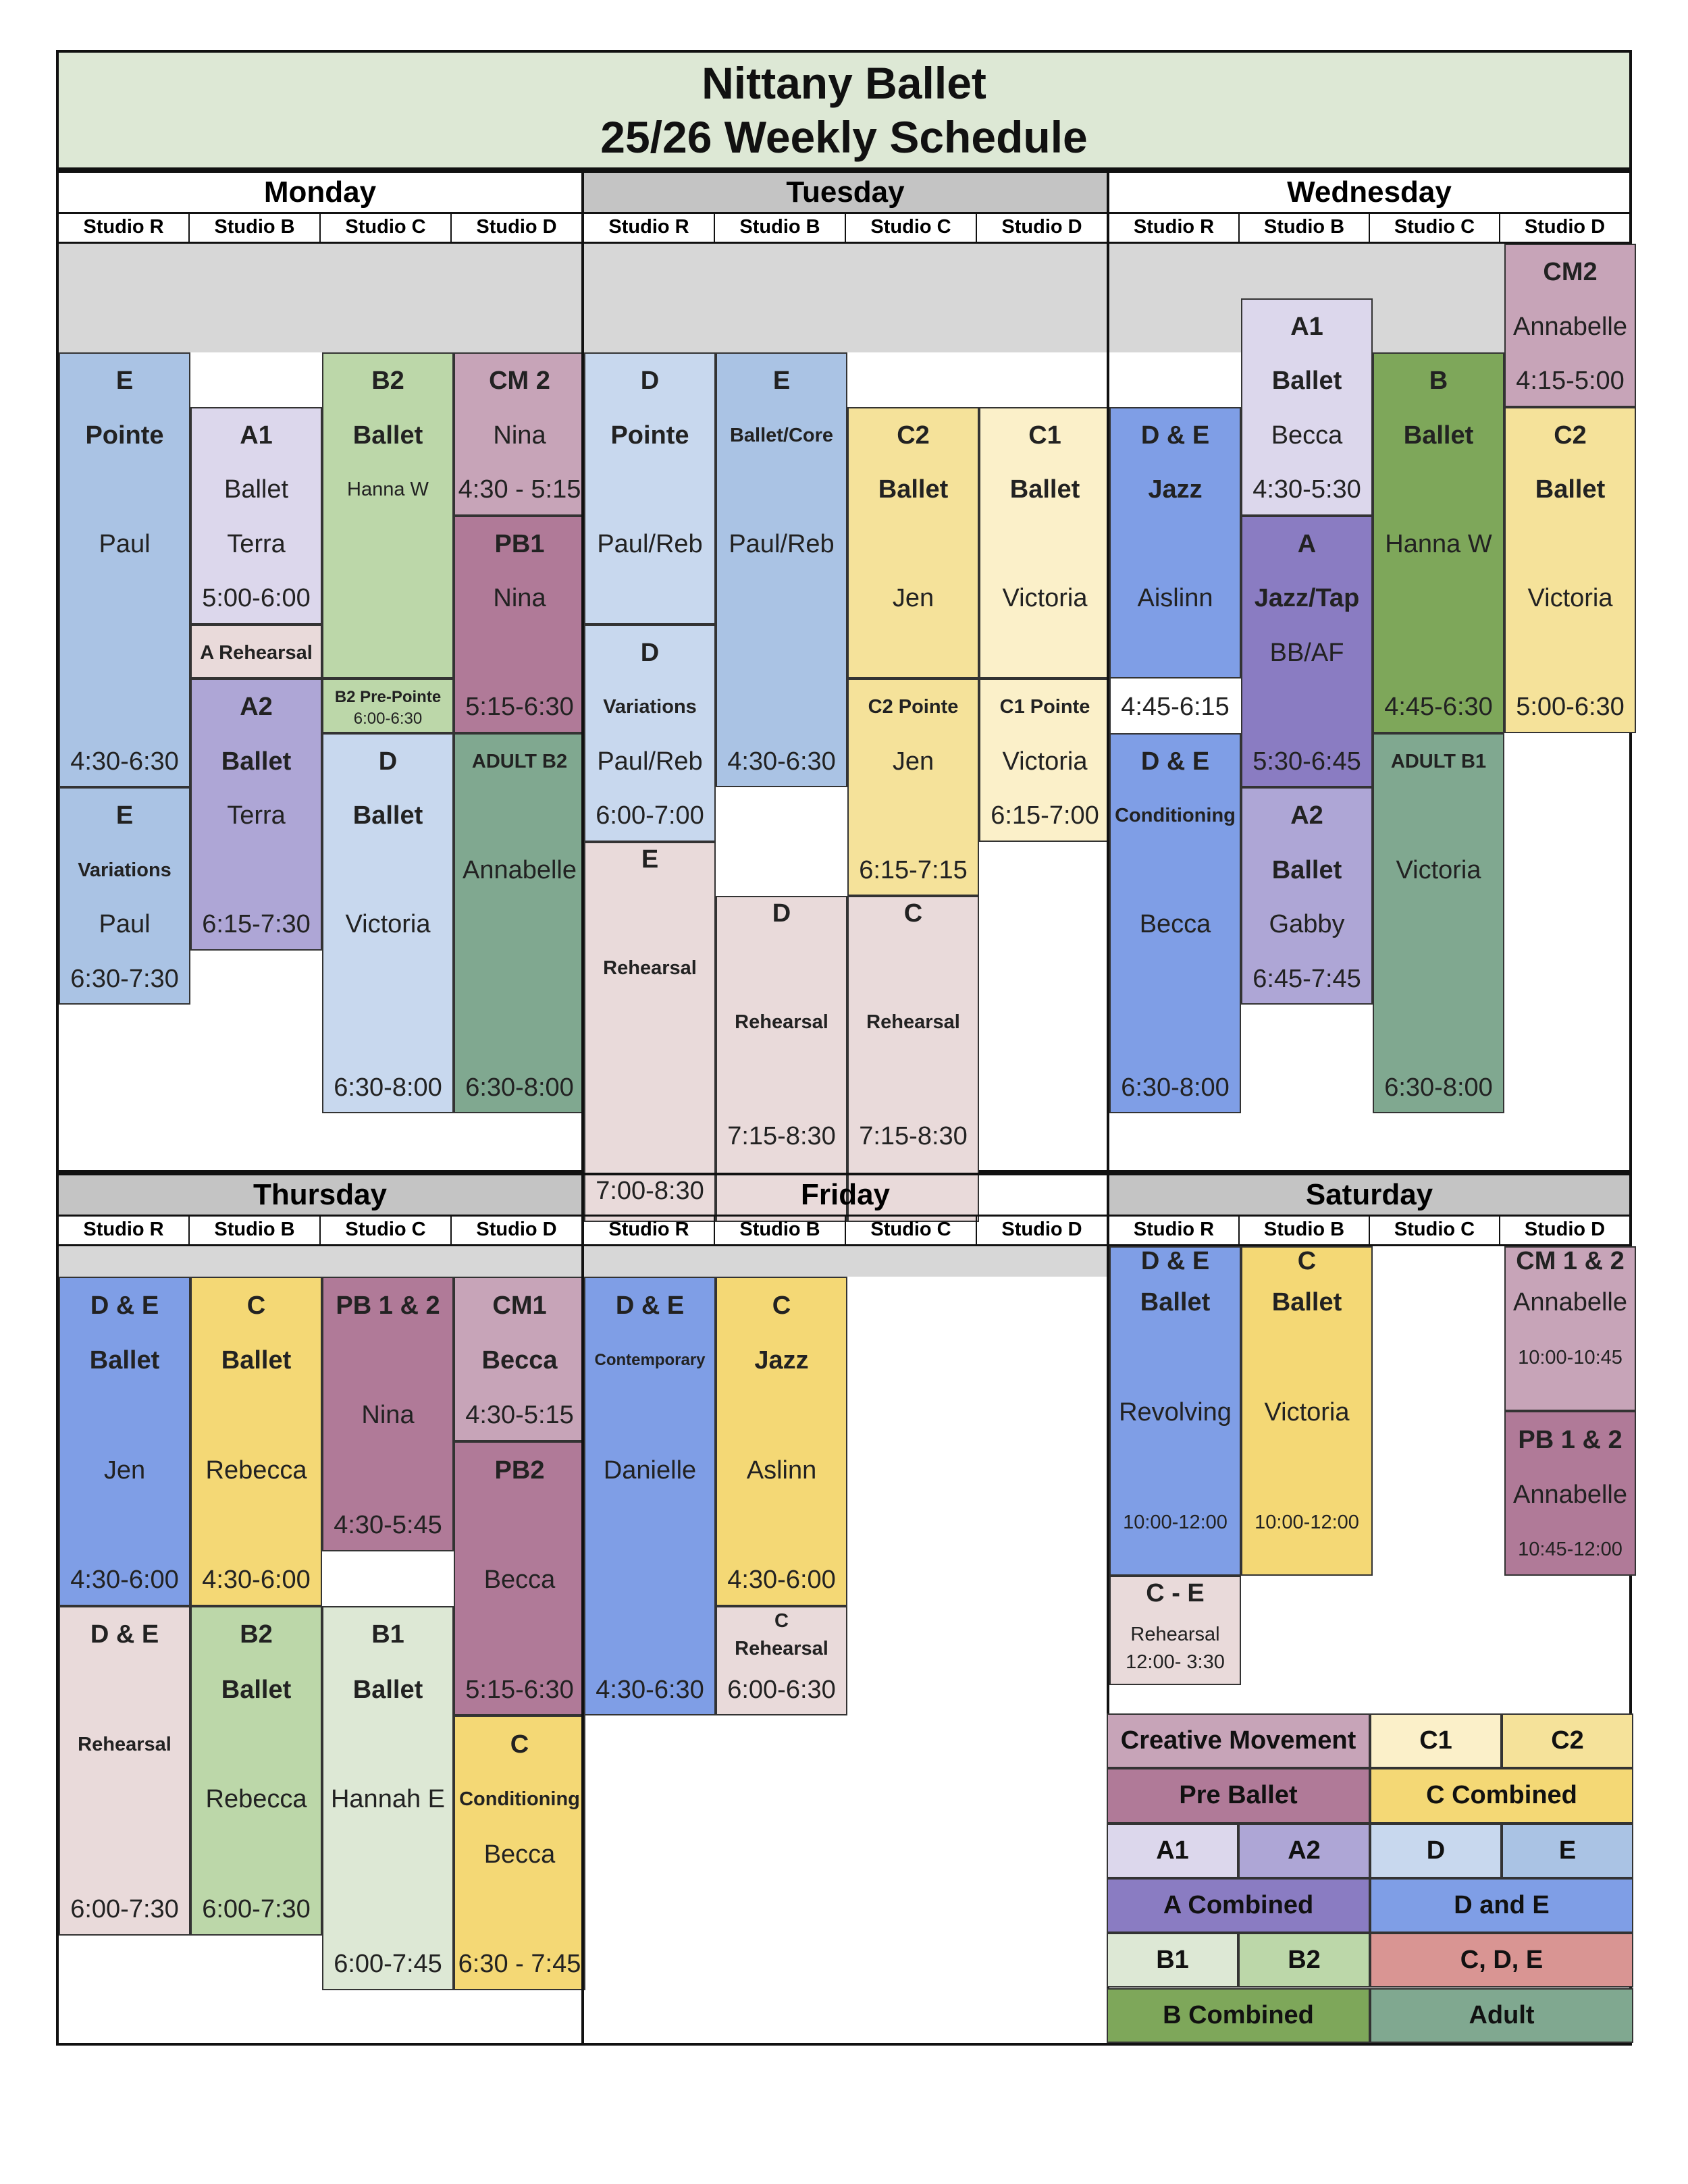 The width and height of the screenshot is (1688, 2184). I want to click on class-block: CM 2 Nina 4:30 - 5:15, so click(520, 434).